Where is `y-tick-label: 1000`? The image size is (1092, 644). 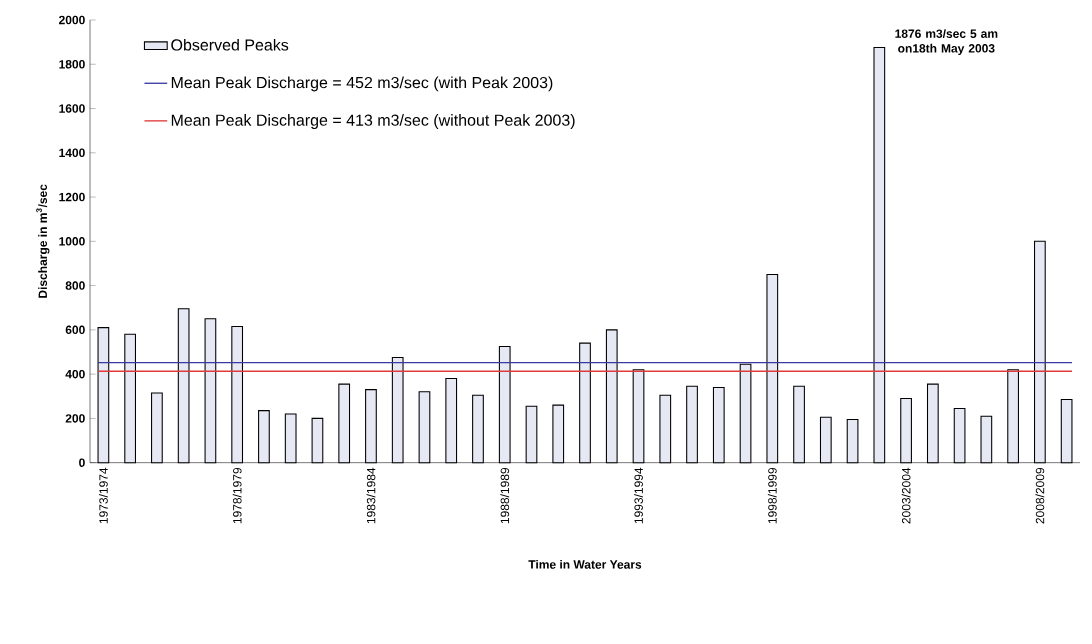
y-tick-label: 1000 is located at coordinates (72, 241).